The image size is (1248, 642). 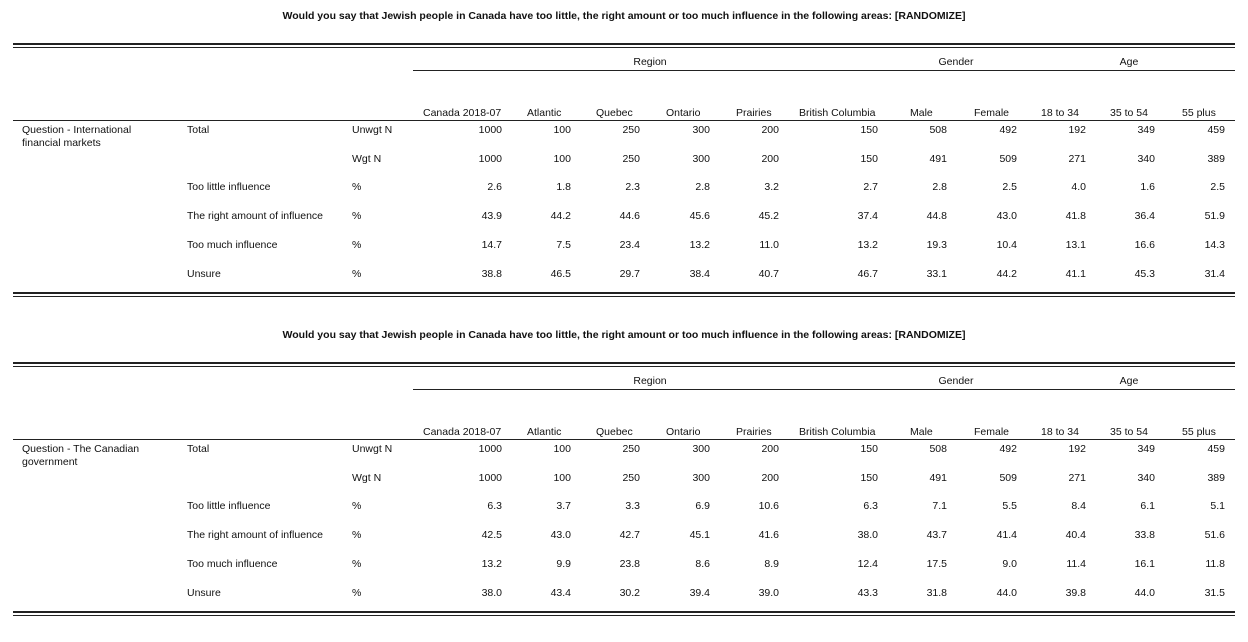 I want to click on cell: 491, so click(x=938, y=478).